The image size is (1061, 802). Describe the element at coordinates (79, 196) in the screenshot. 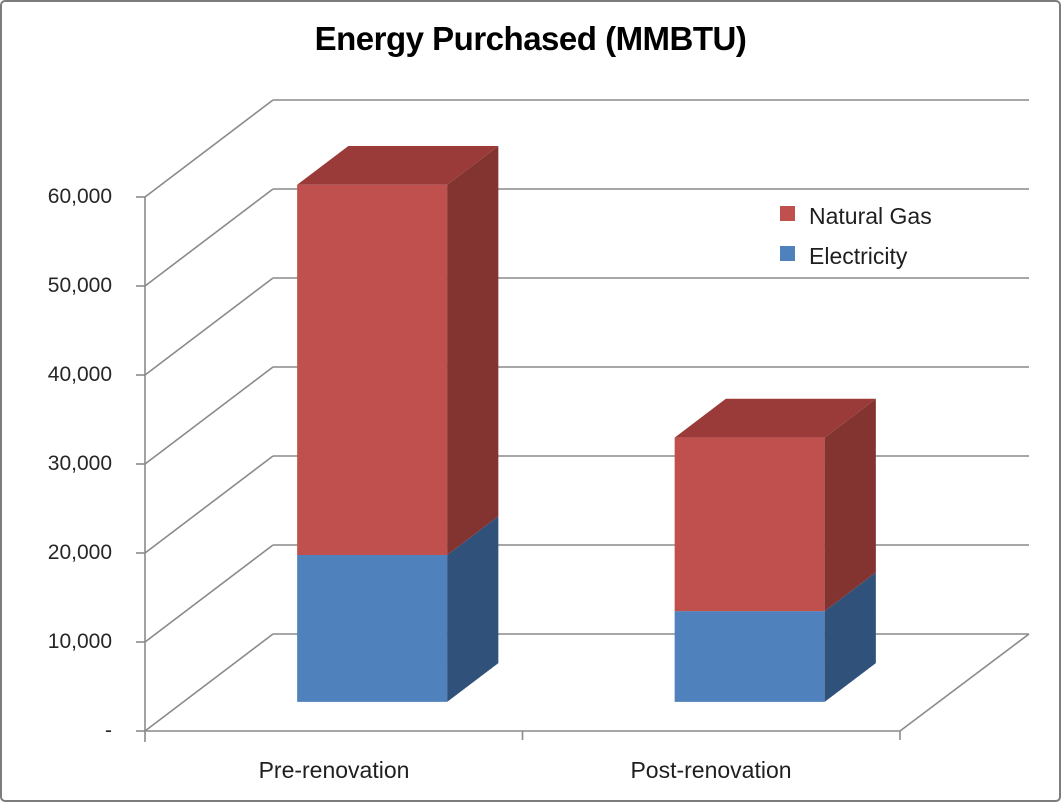

I see `y-axis-tick-label: 60,000` at that location.